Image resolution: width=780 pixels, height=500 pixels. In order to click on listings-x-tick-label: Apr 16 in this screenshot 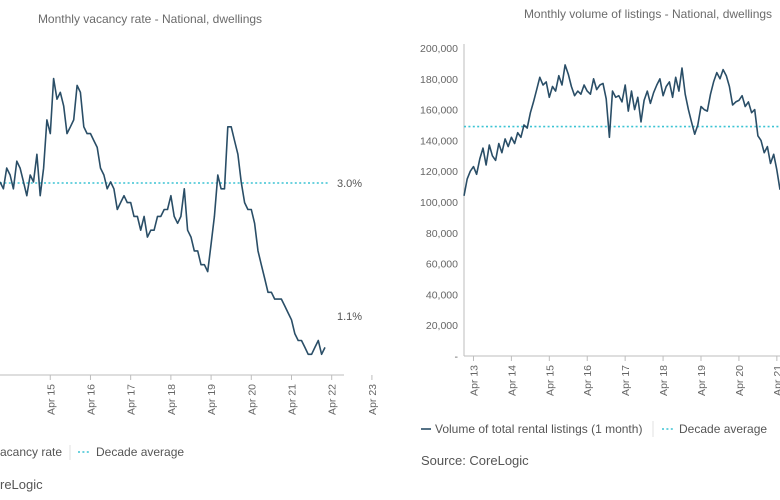, I will do `click(588, 380)`.